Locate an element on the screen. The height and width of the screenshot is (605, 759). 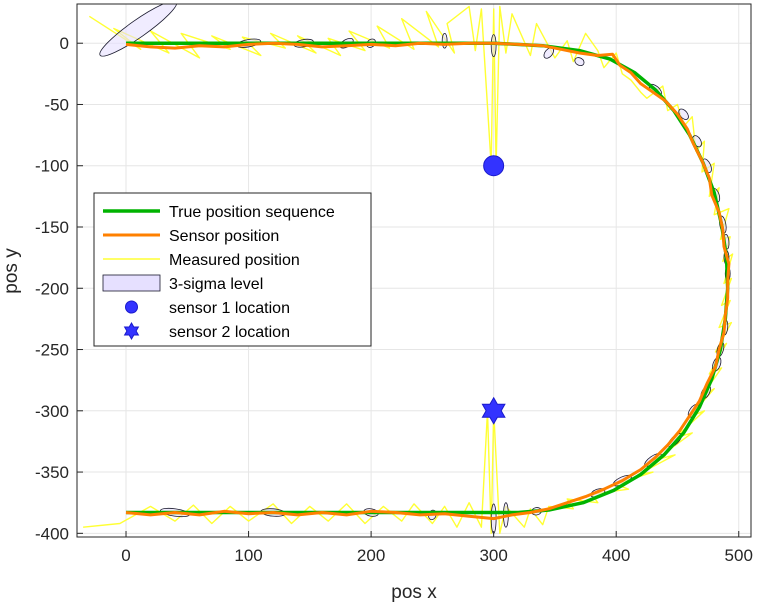
x-tick-label: 100 is located at coordinates (248, 555).